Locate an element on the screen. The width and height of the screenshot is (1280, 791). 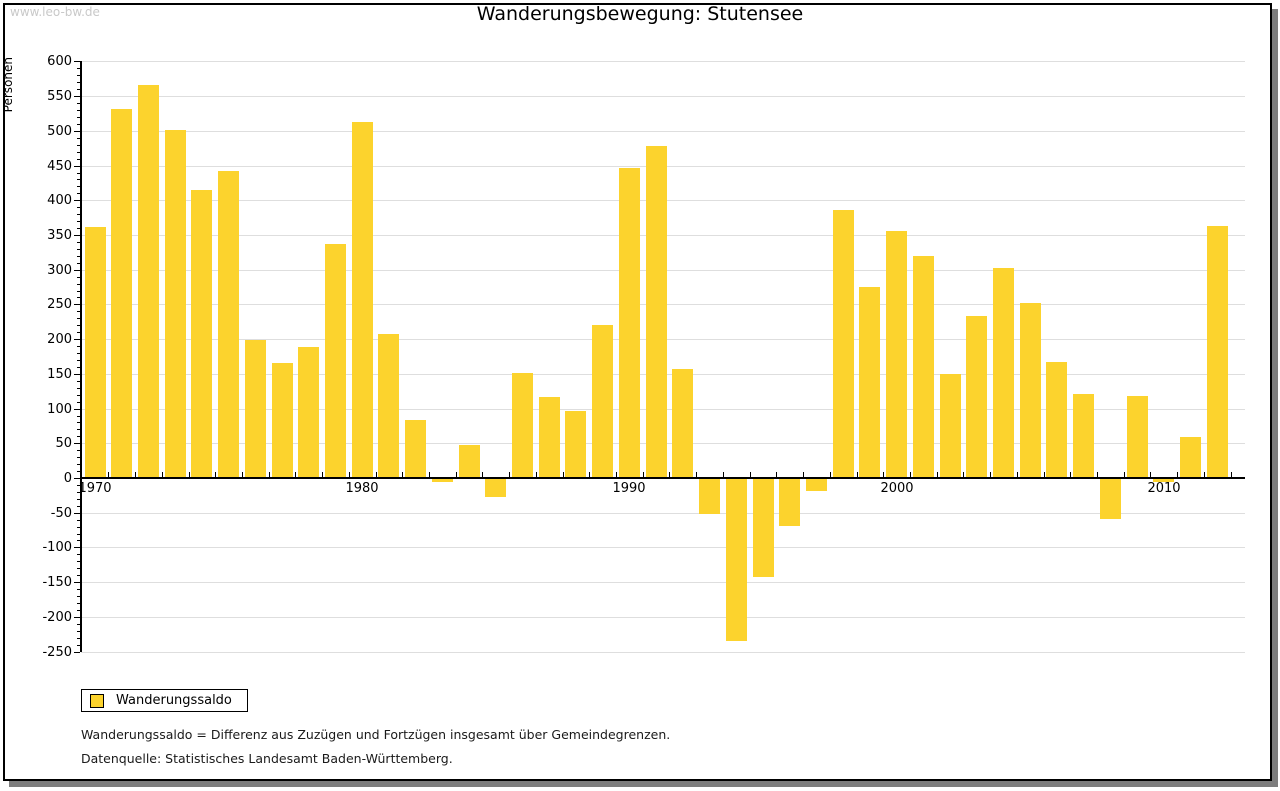
bar-1992 is located at coordinates (682, 423).